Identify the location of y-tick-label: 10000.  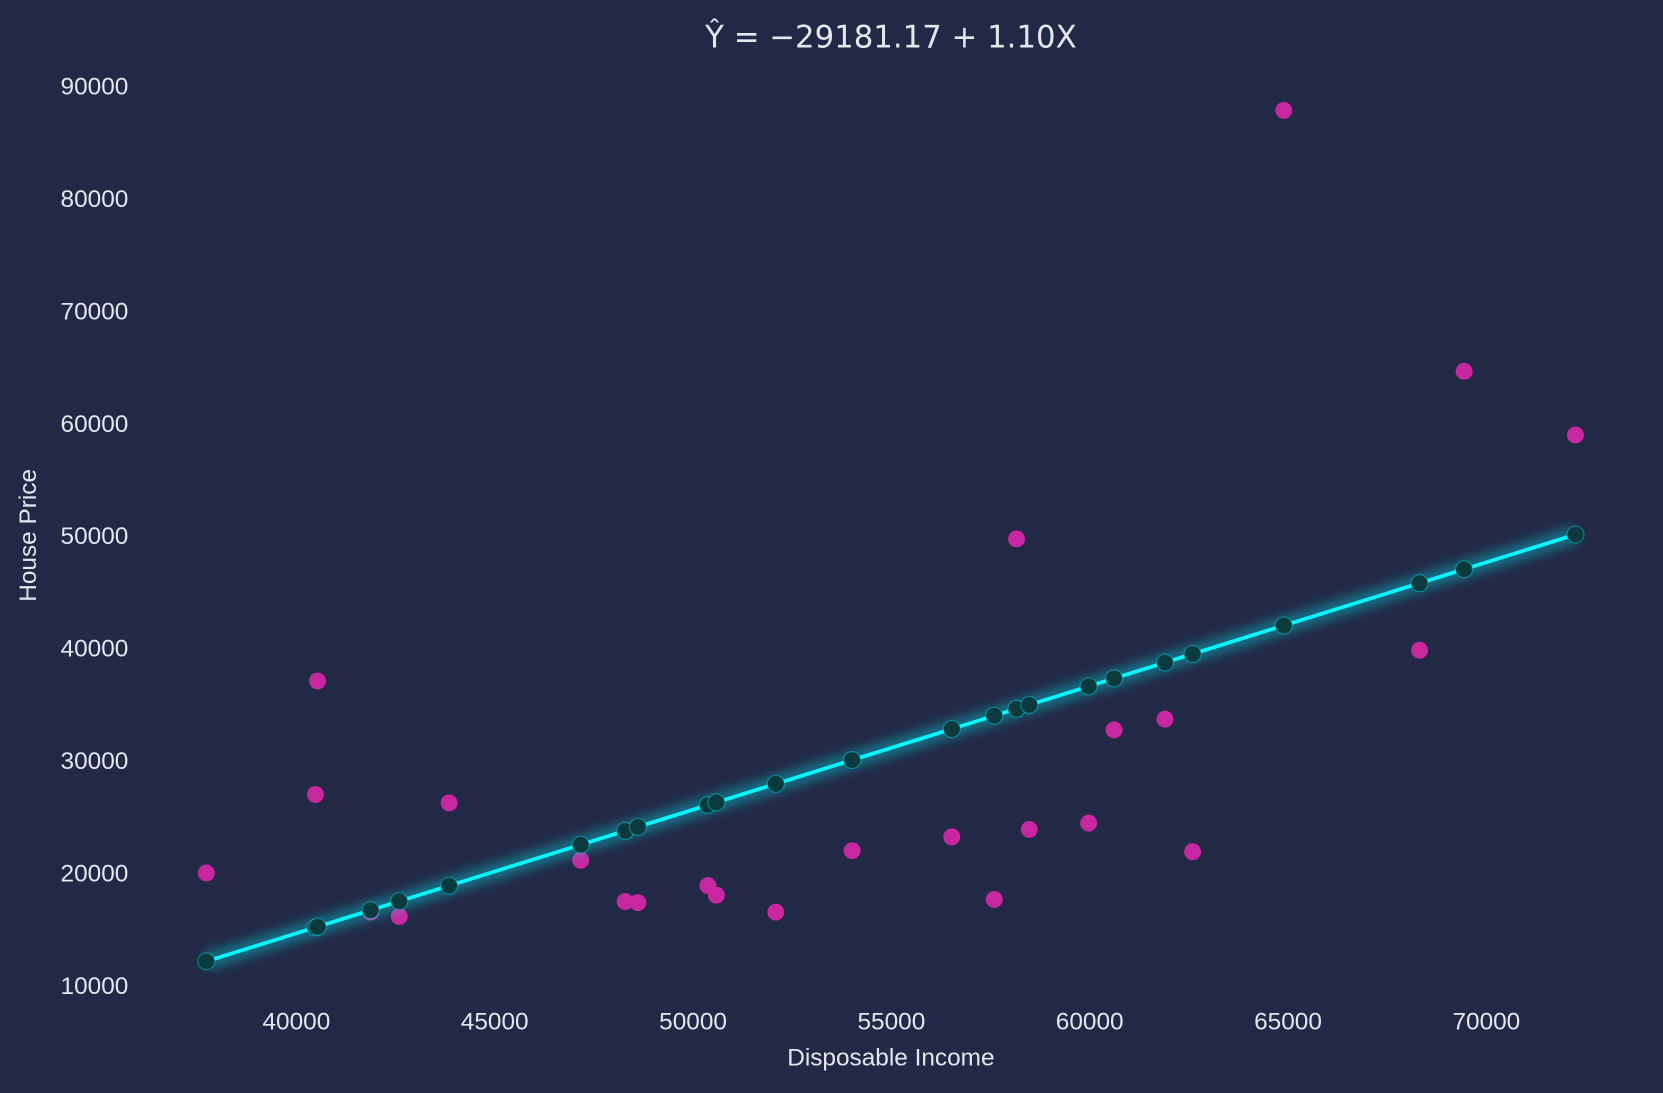
(95, 986).